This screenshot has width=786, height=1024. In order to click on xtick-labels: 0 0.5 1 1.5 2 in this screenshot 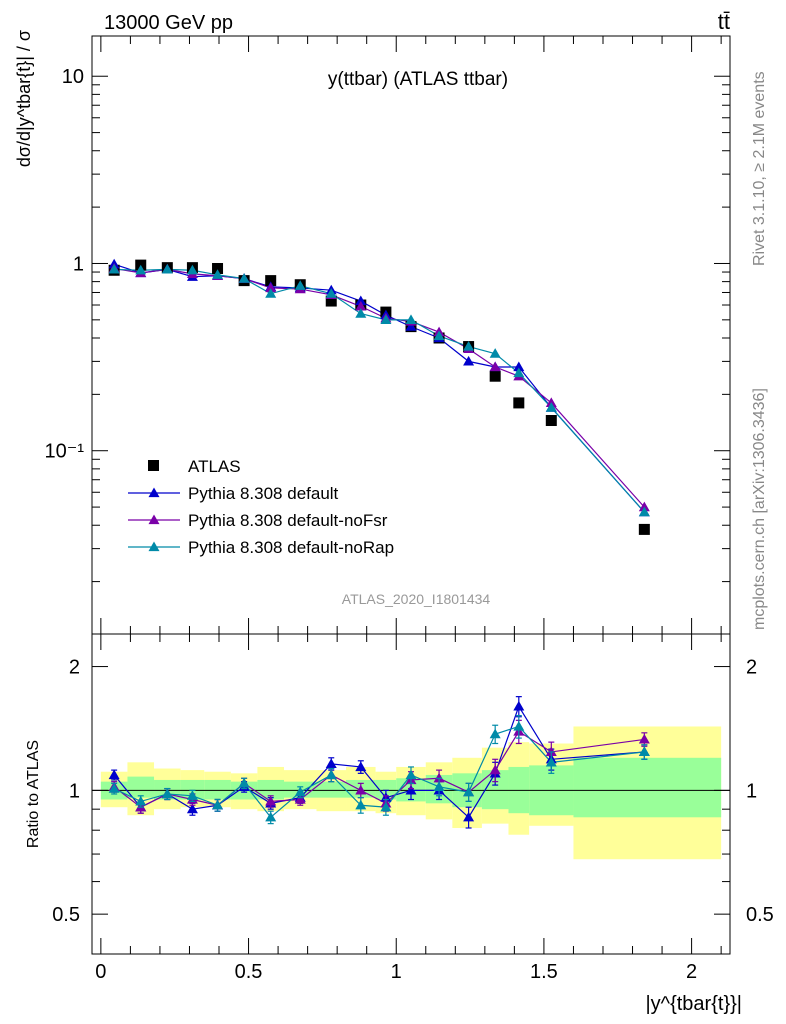, I will do `click(396, 972)`.